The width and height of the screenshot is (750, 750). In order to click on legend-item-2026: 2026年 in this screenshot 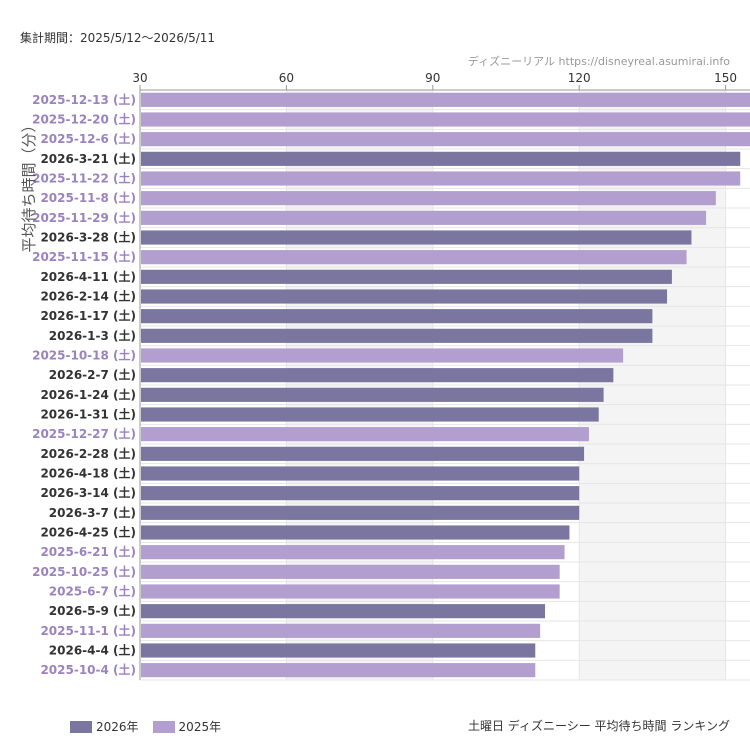, I will do `click(104, 726)`.